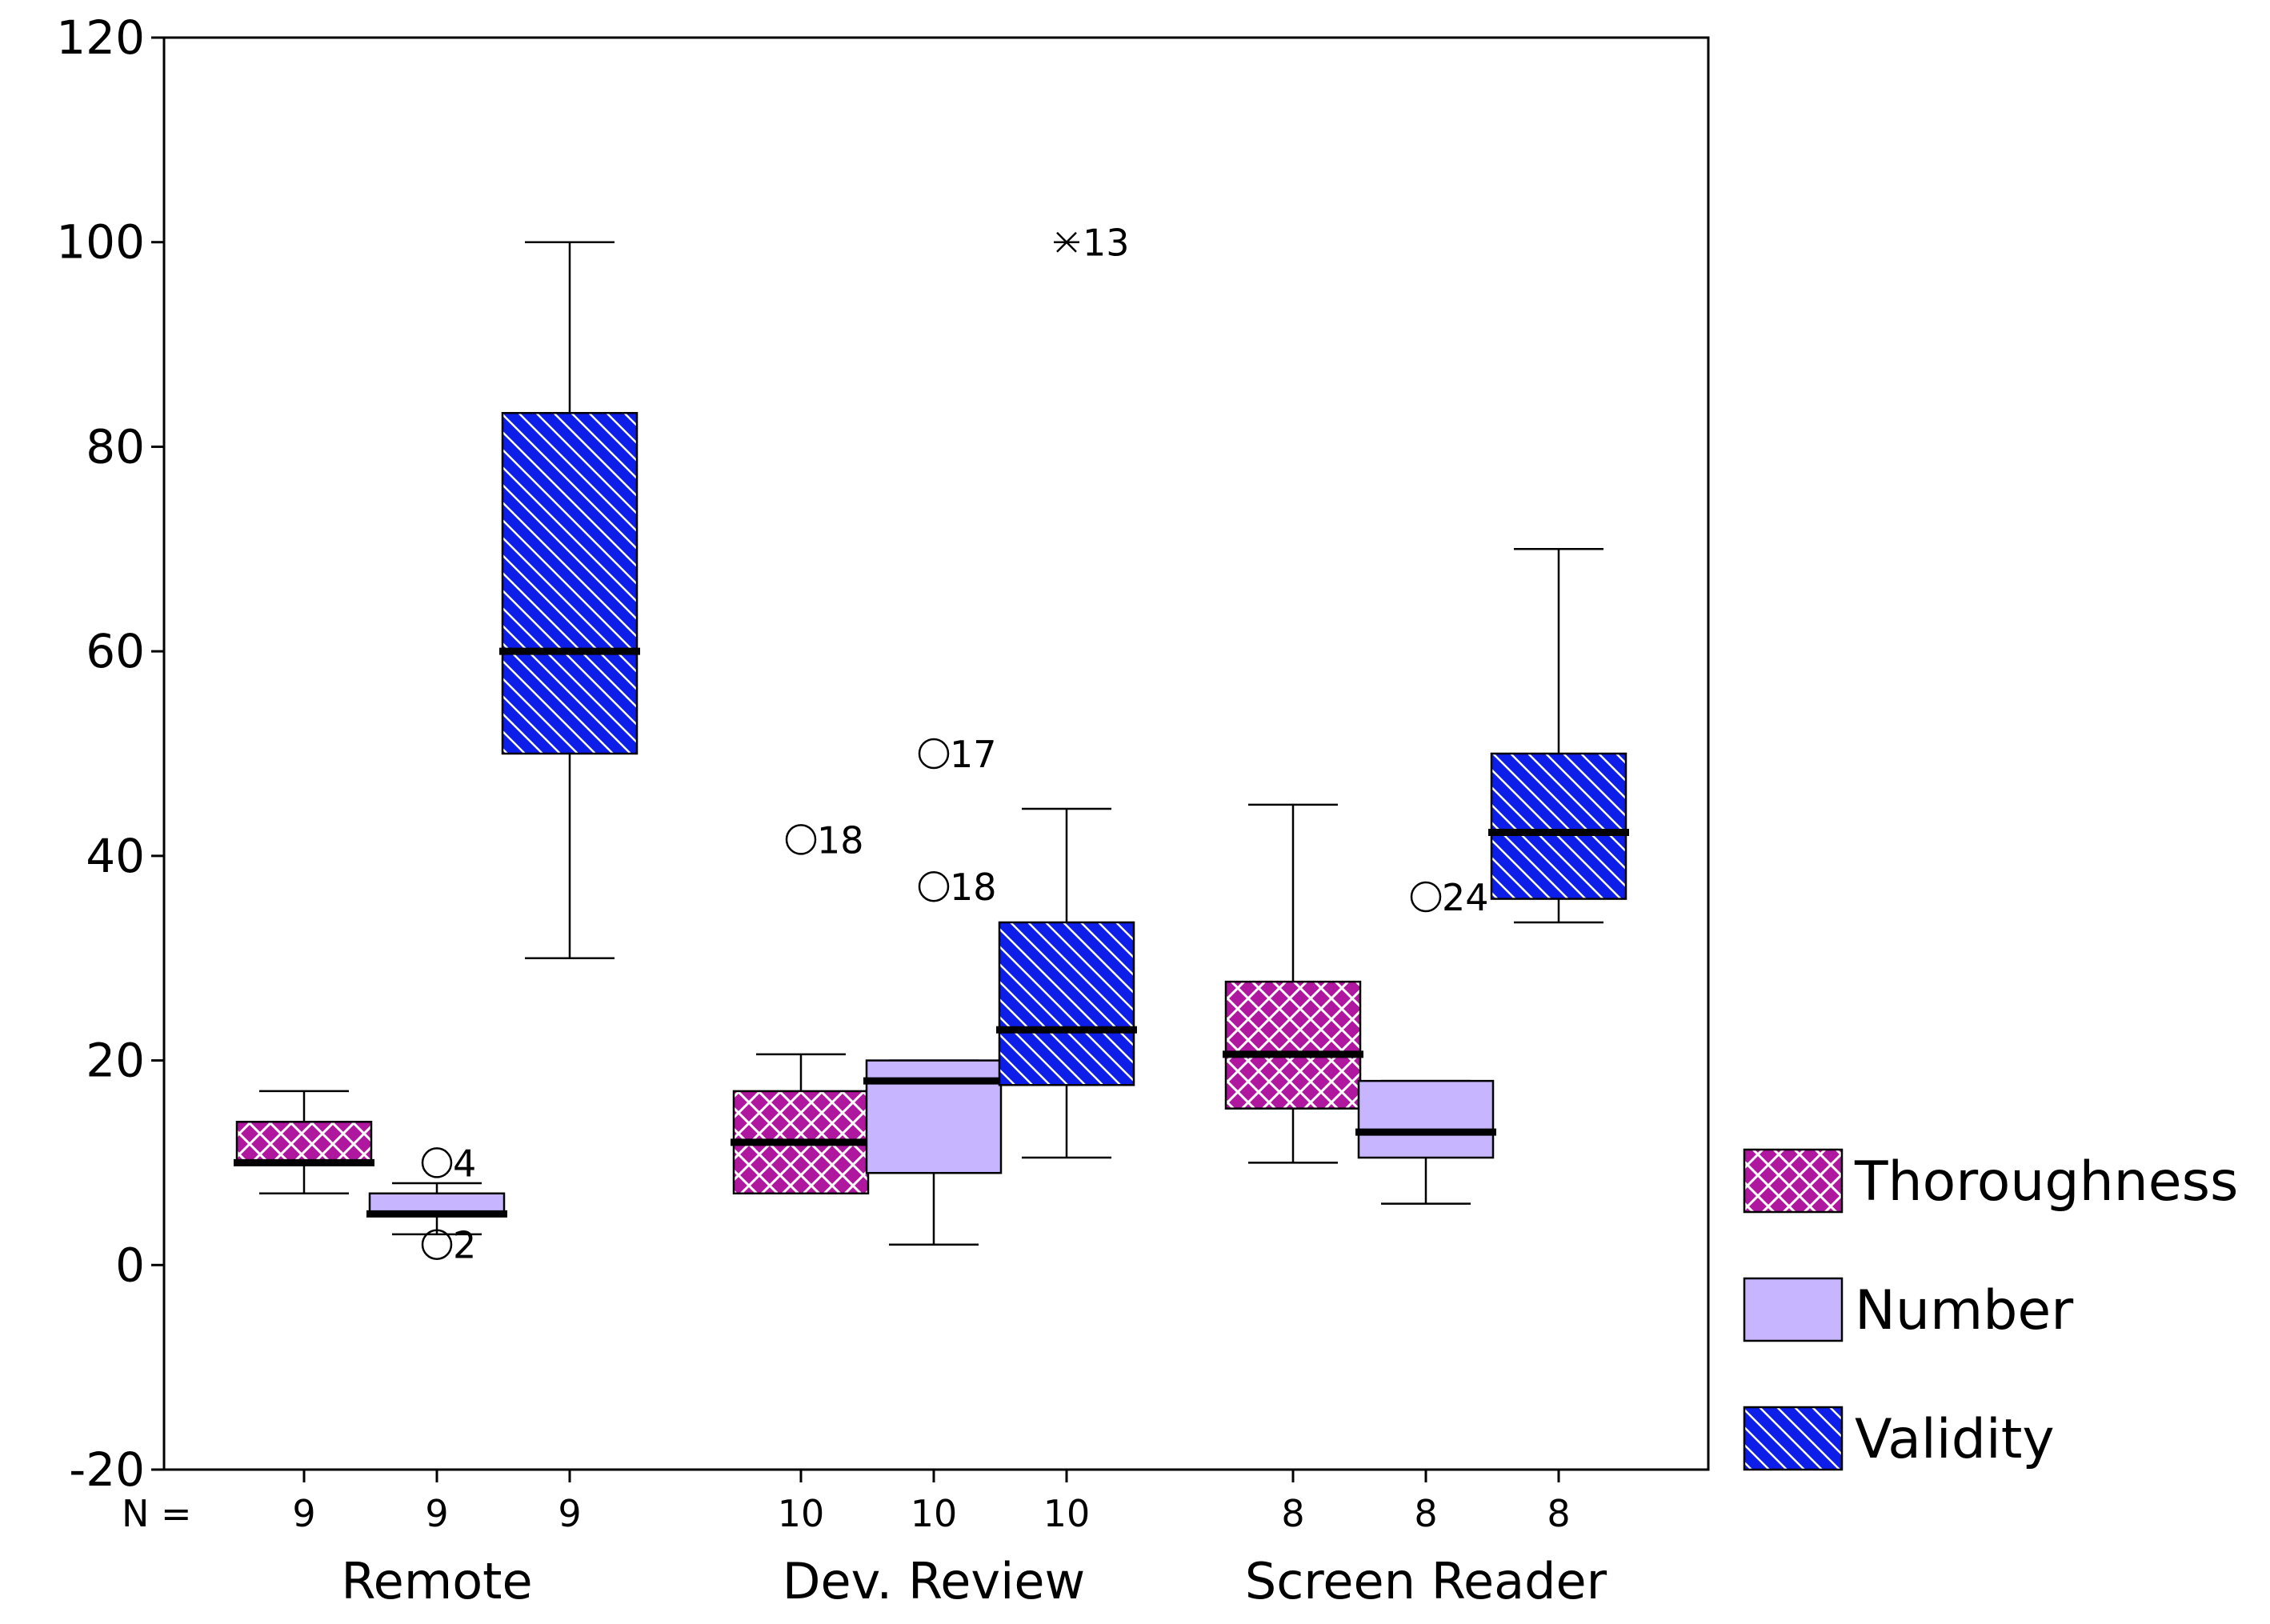  What do you see at coordinates (107, 1469) in the screenshot?
I see `y-tick-label: -20` at bounding box center [107, 1469].